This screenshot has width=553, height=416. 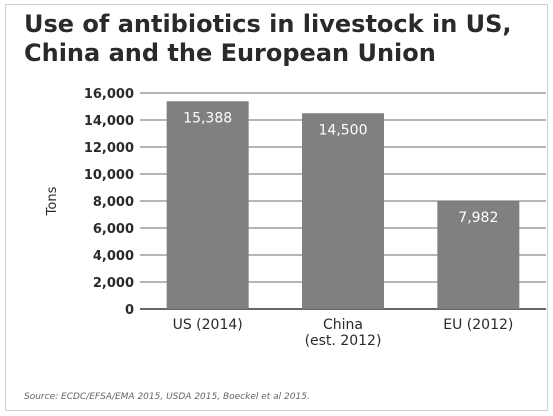 What do you see at coordinates (109, 175) in the screenshot?
I see `y-tick-label: 10,000` at bounding box center [109, 175].